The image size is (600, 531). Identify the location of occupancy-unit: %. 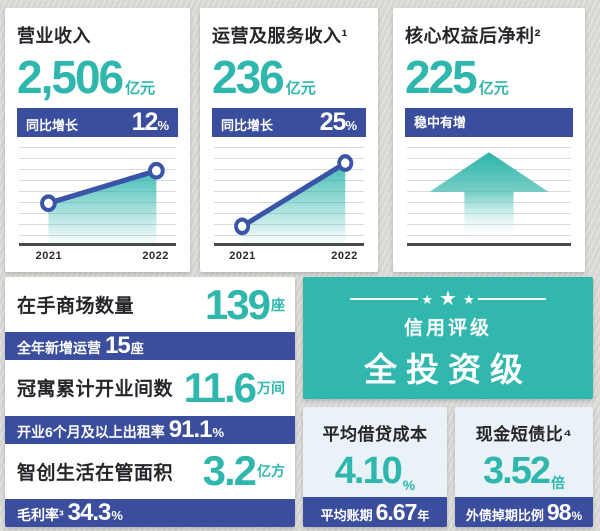
(218, 432).